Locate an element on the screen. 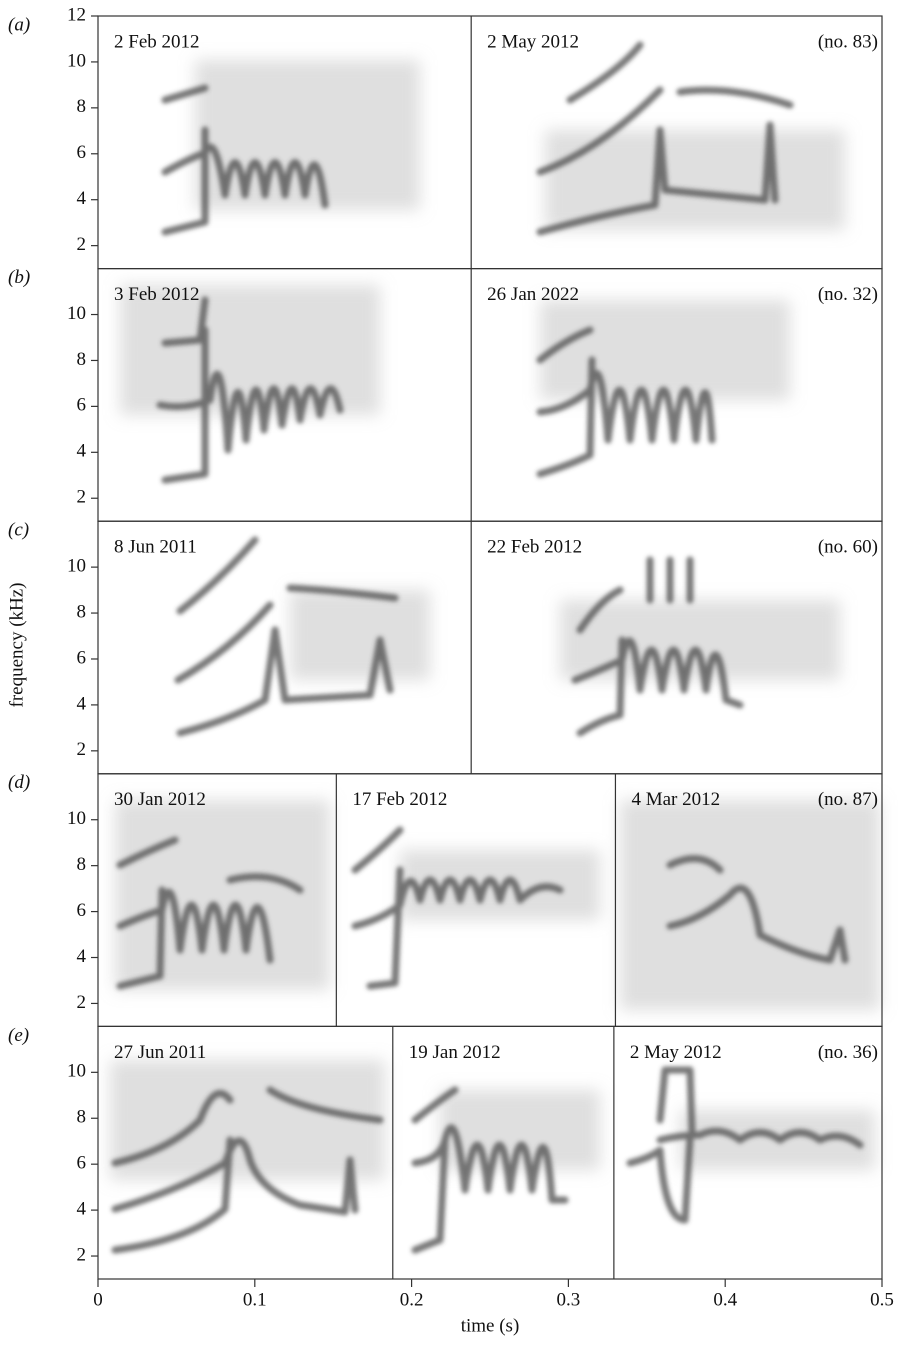 The image size is (900, 1346). x-tick-label: 0.3 is located at coordinates (569, 1299).